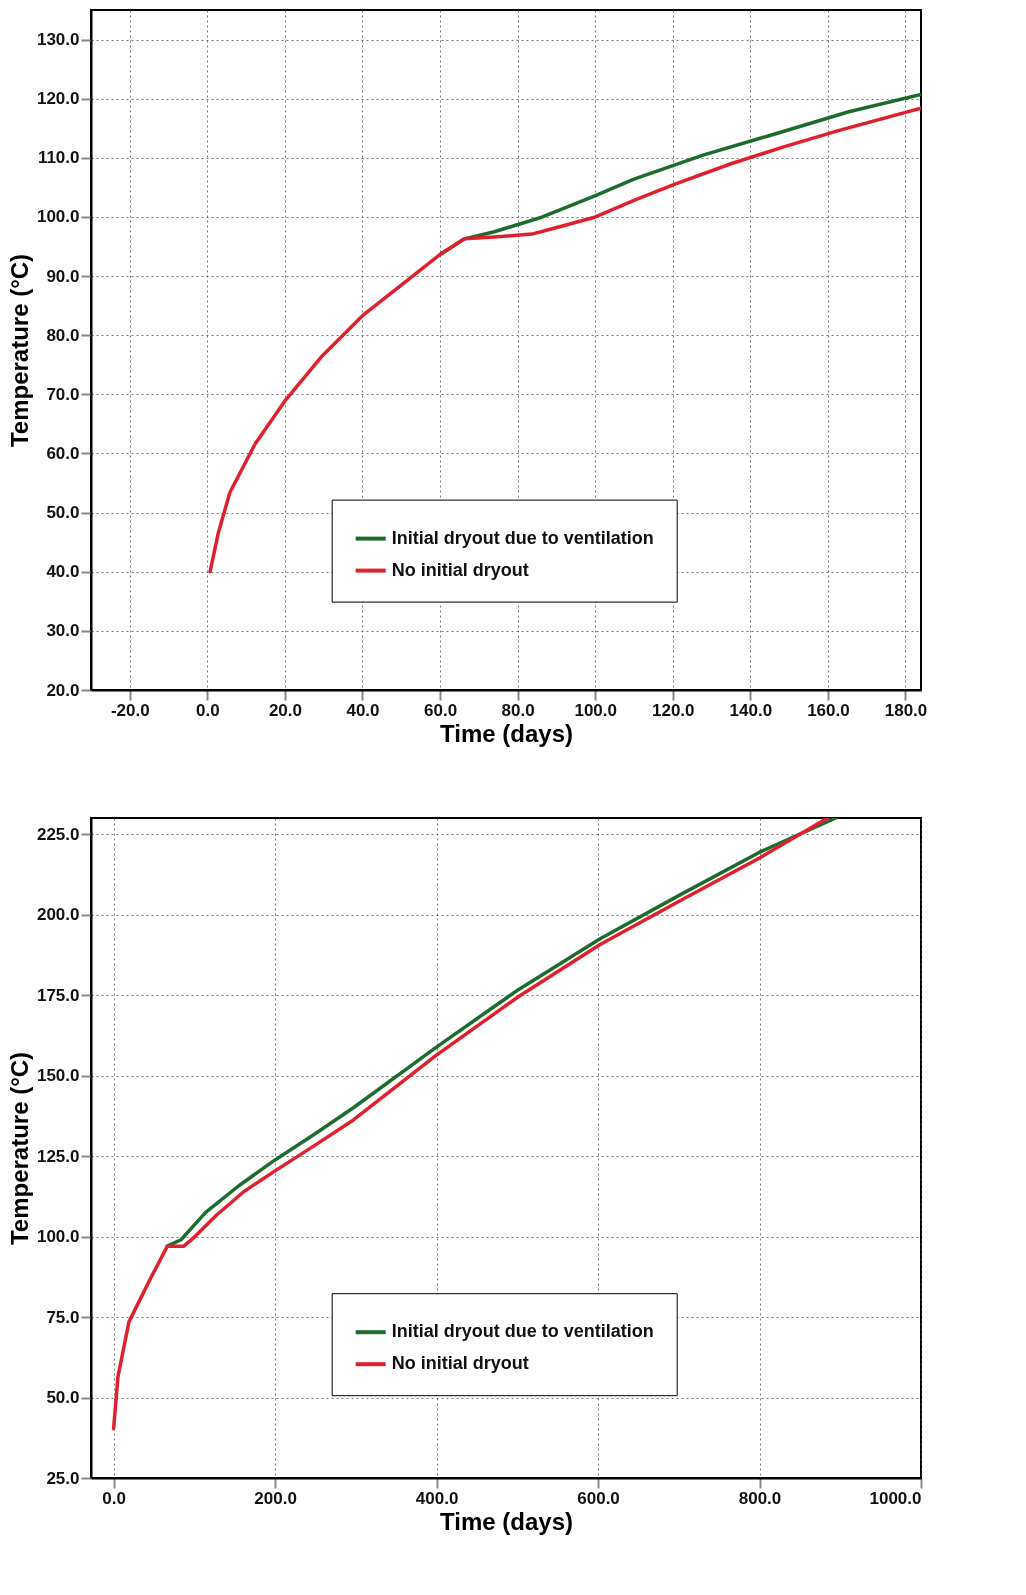 Image resolution: width=1026 pixels, height=1595 pixels. I want to click on x-tick-label: 160.0, so click(828, 710).